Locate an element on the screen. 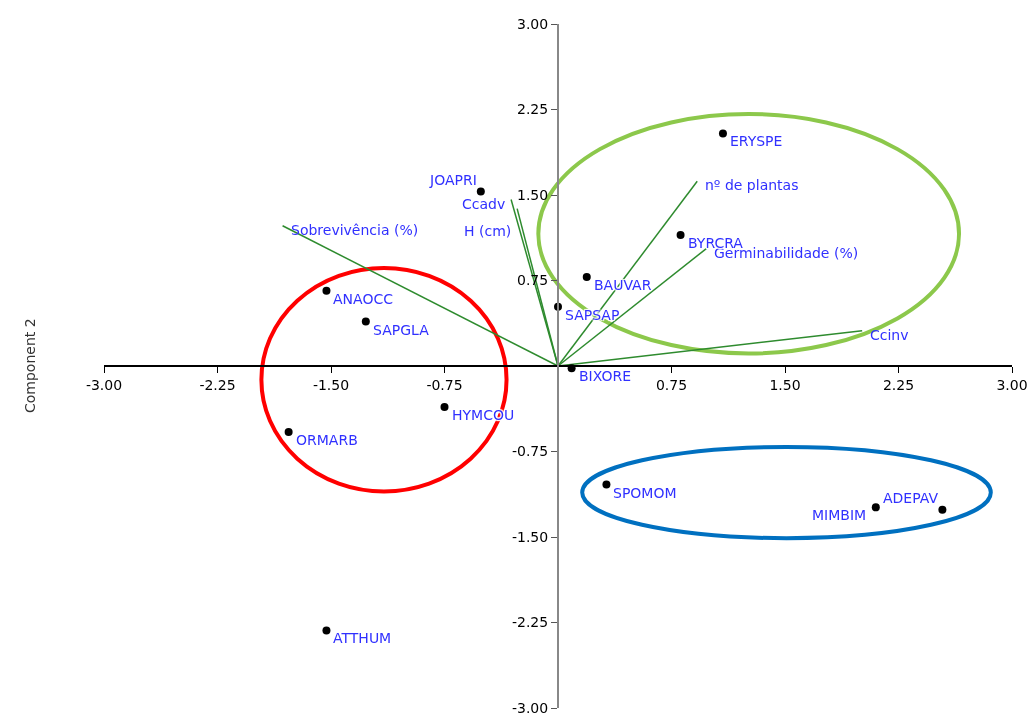 The image size is (1035, 716). x-tick-label: -3.00 is located at coordinates (104, 384).